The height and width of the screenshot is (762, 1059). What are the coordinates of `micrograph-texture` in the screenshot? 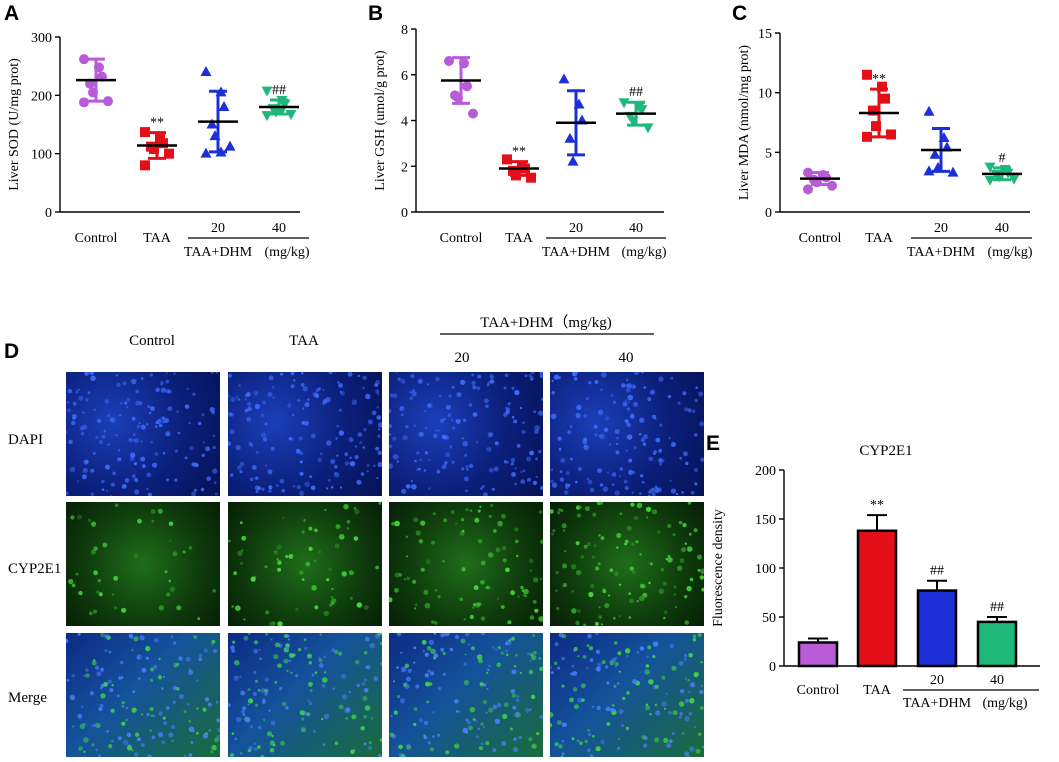 It's located at (627, 564).